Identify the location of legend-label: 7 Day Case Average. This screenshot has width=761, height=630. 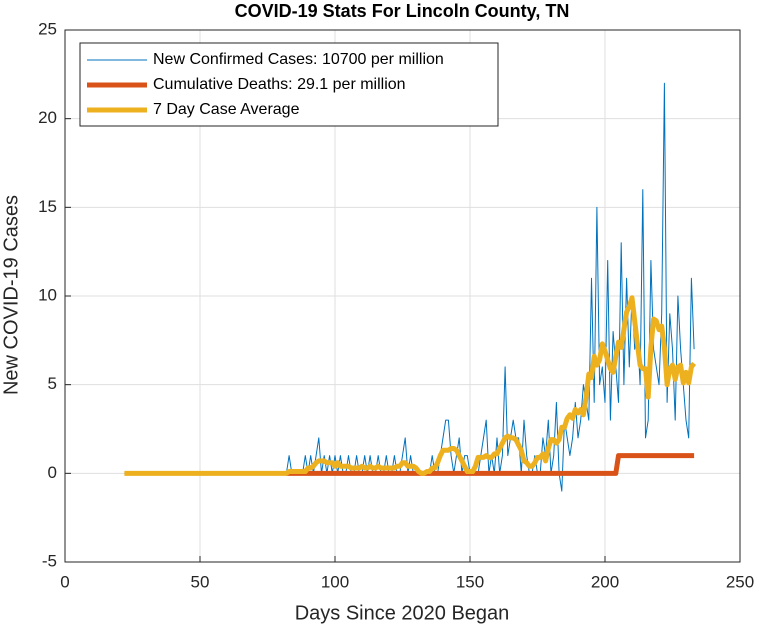
(226, 109).